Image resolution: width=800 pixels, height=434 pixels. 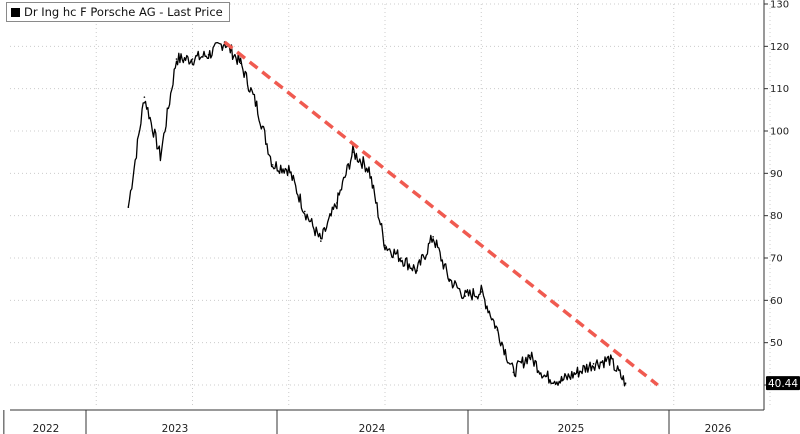 What do you see at coordinates (776, 343) in the screenshot?
I see `y-tick-label: 50` at bounding box center [776, 343].